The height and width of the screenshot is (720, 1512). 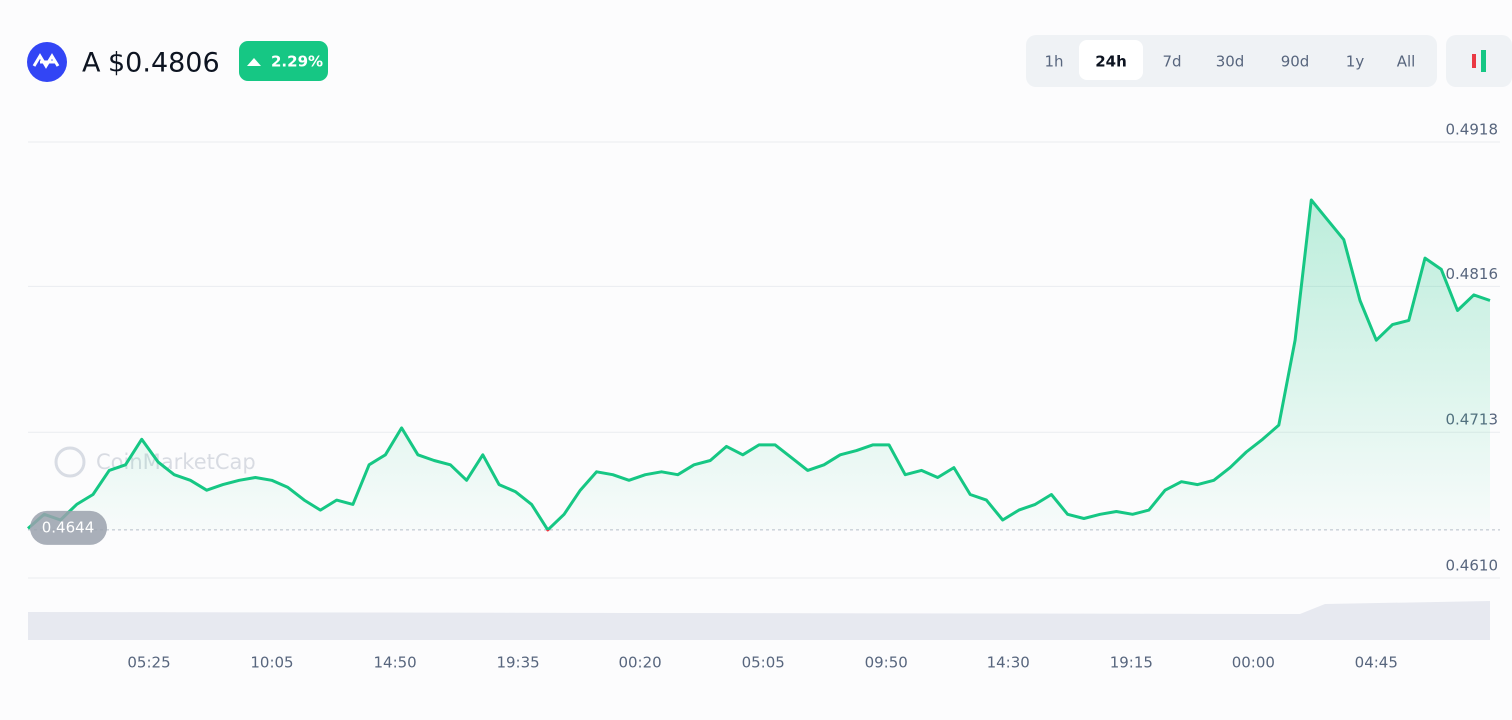 I want to click on range-button: 1y, so click(x=1355, y=62).